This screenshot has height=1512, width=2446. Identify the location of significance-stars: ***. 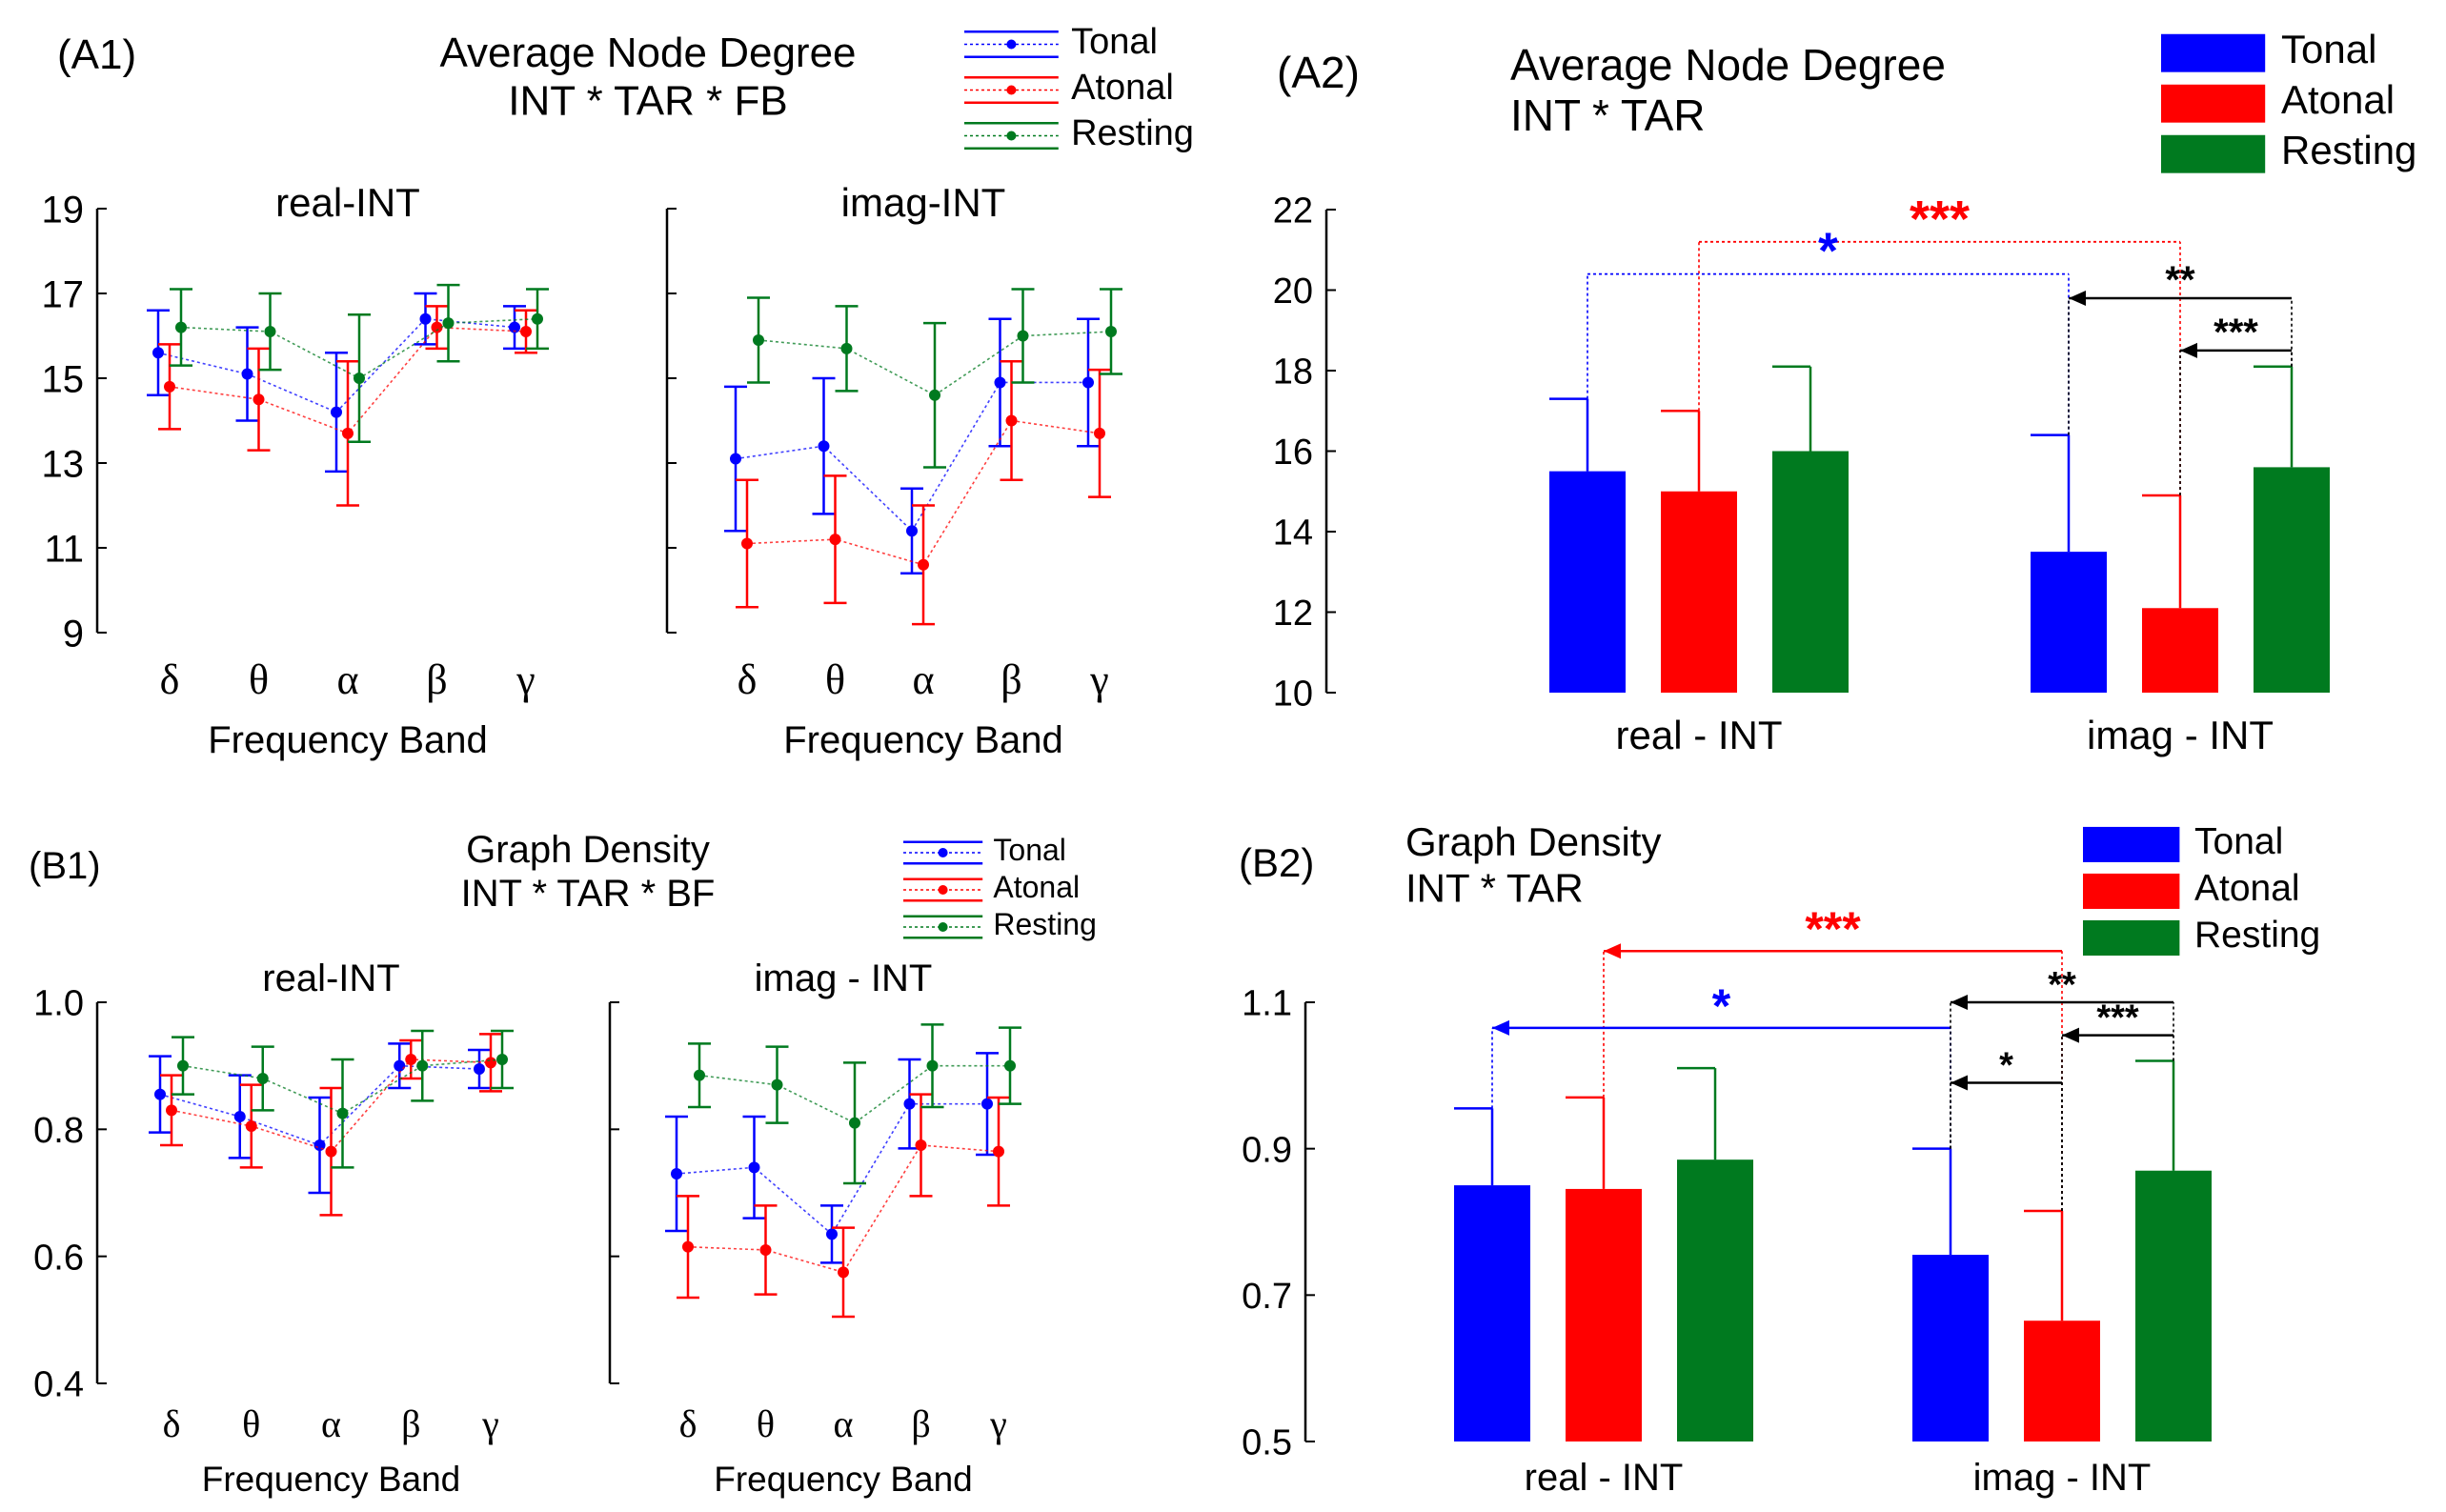
(1940, 219).